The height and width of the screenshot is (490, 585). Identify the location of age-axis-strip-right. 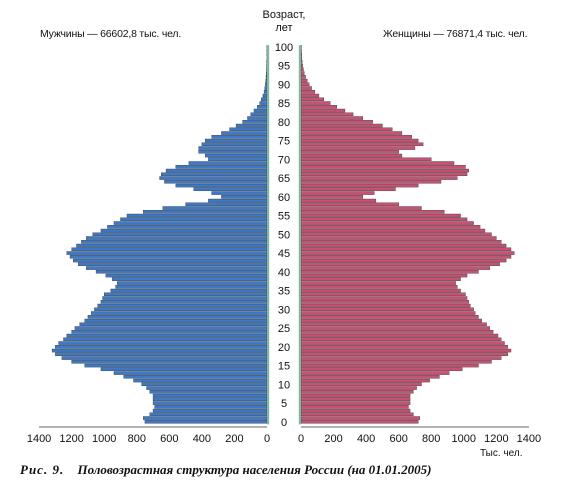
(299, 235).